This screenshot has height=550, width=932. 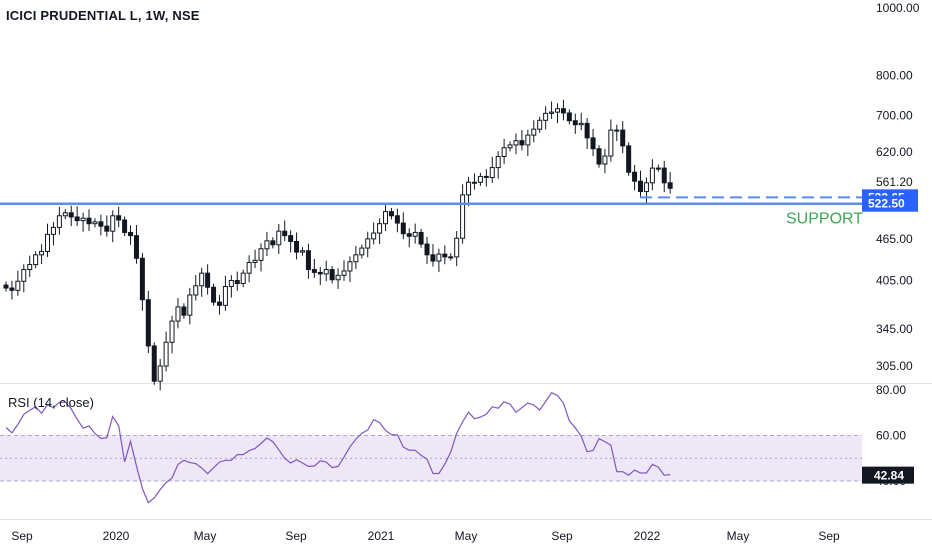 I want to click on price-axis-label: 405.00, so click(x=894, y=281).